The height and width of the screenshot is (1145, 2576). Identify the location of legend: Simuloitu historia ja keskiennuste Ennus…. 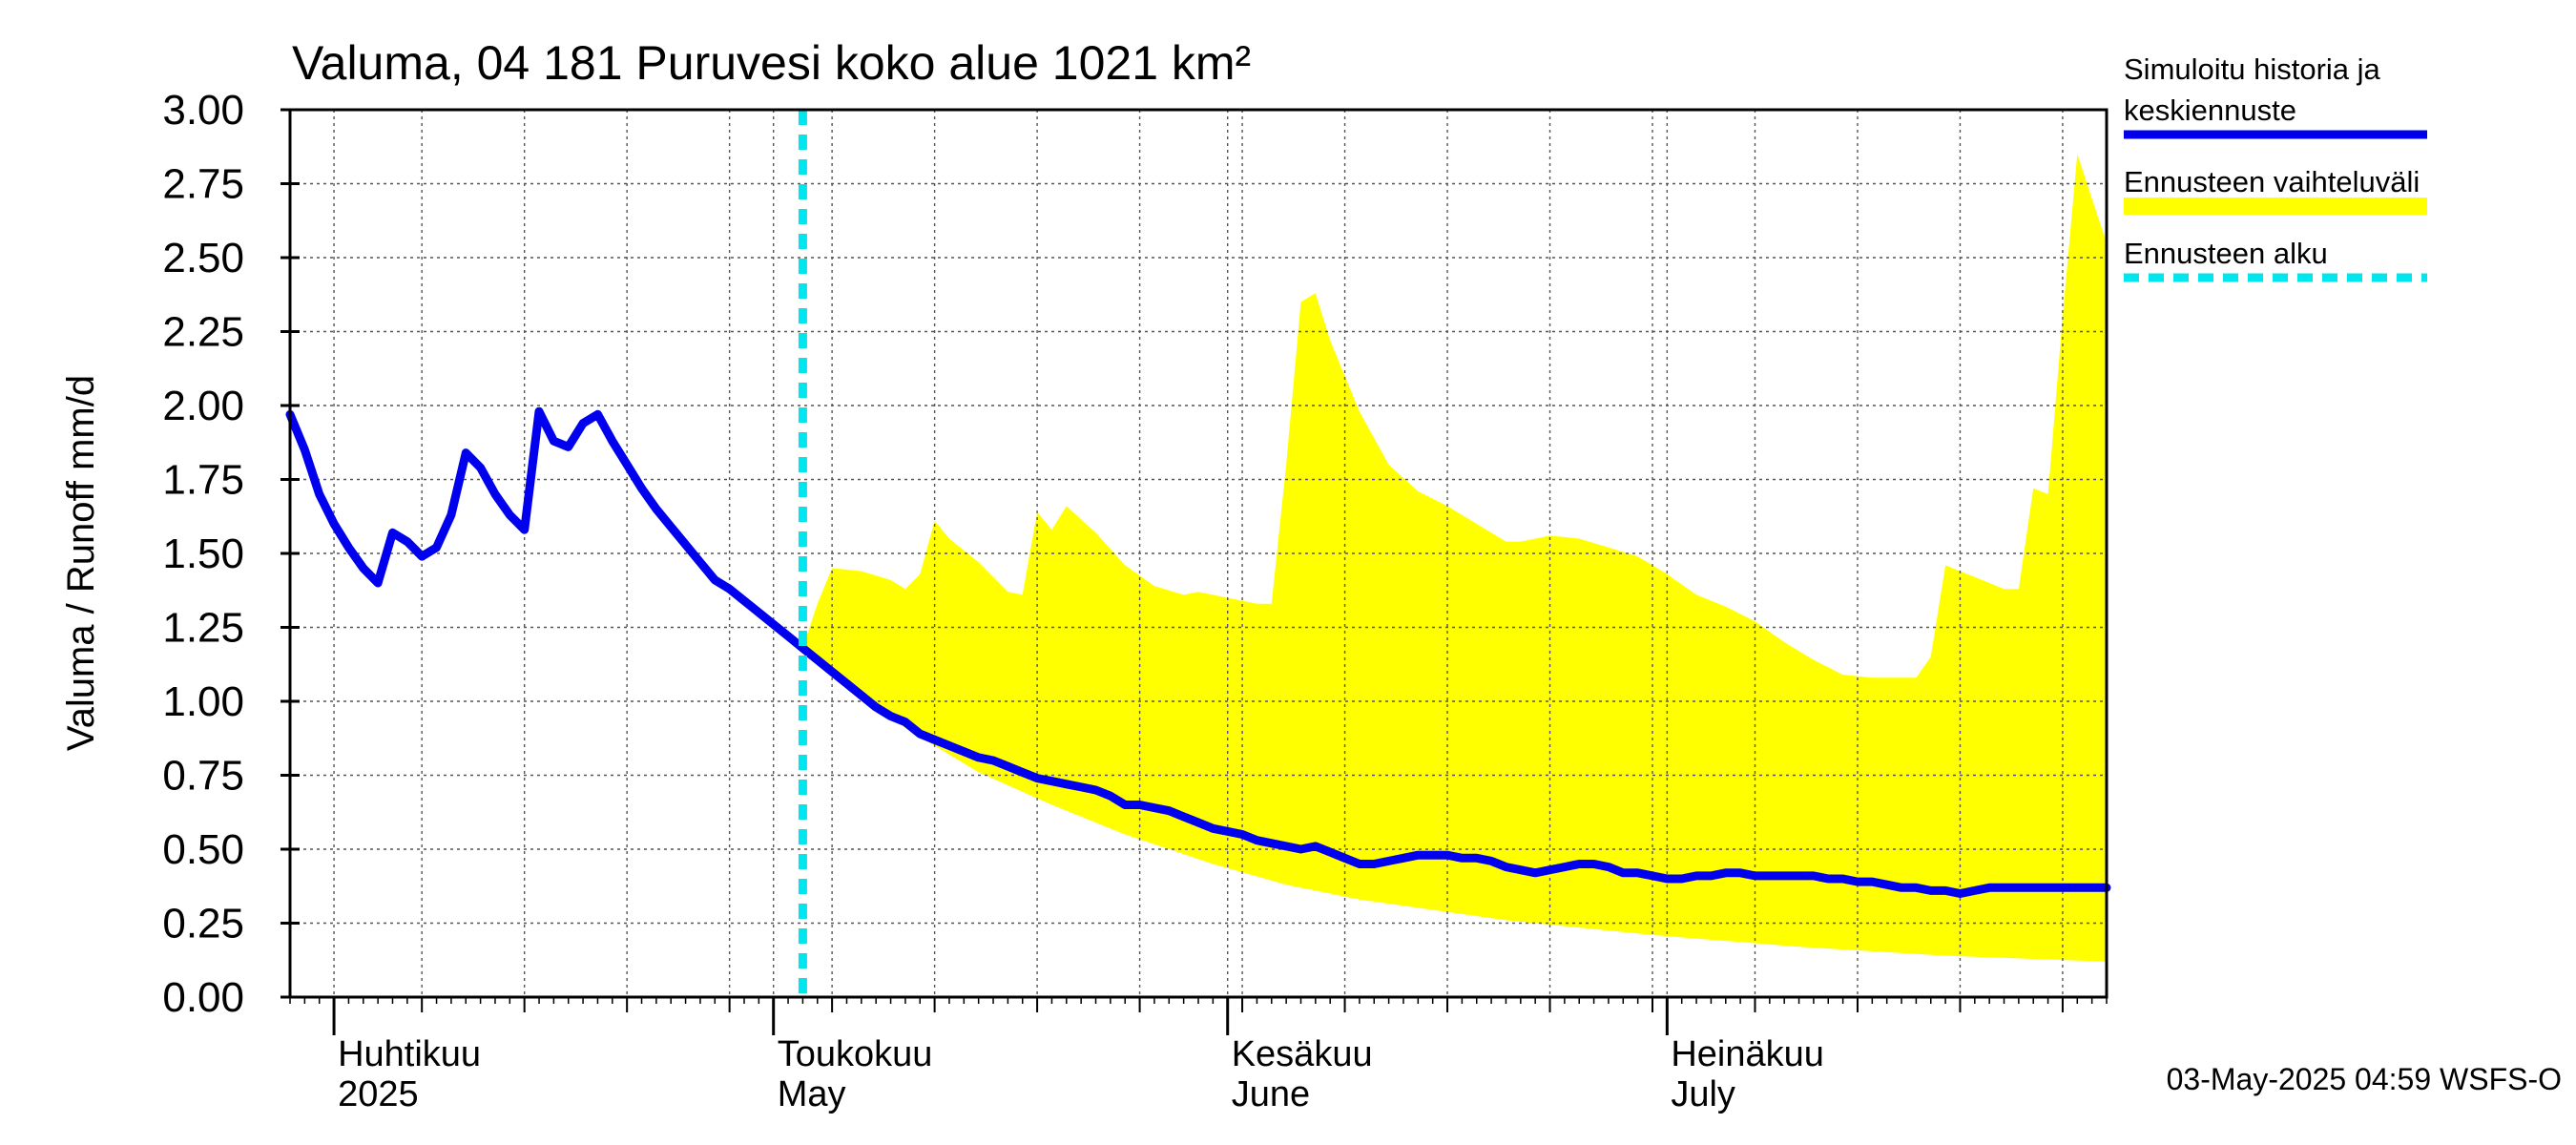
(2275, 167).